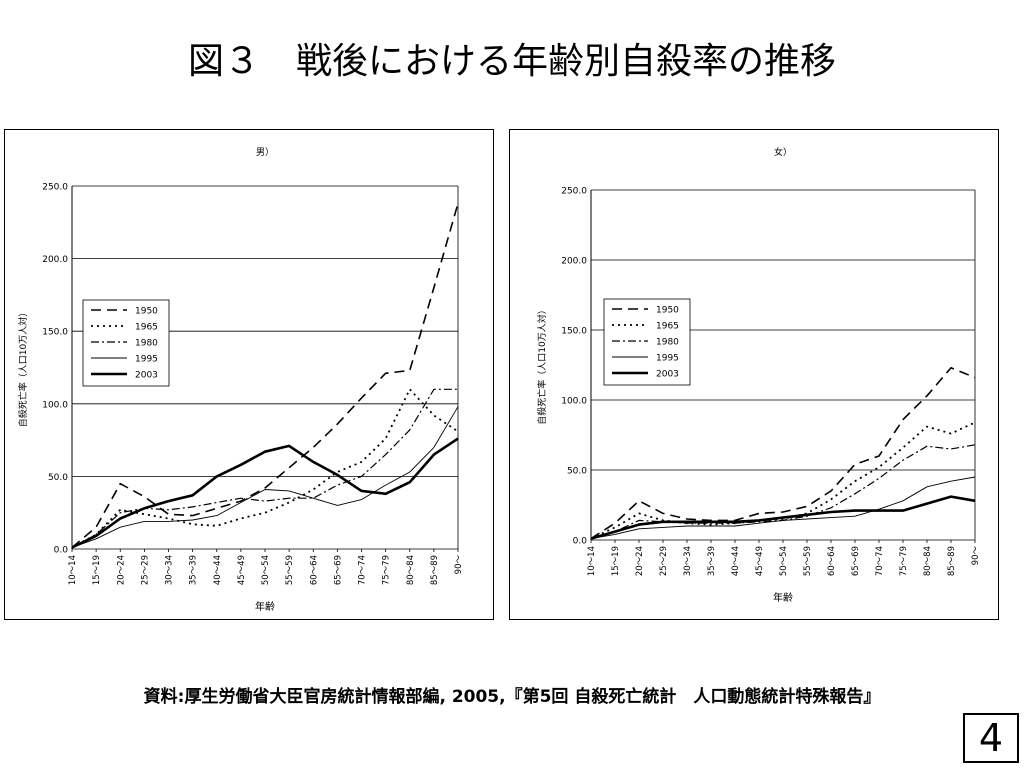 Image resolution: width=1024 pixels, height=768 pixels. What do you see at coordinates (145, 570) in the screenshot?
I see `male-x-tick-label: 25～29` at bounding box center [145, 570].